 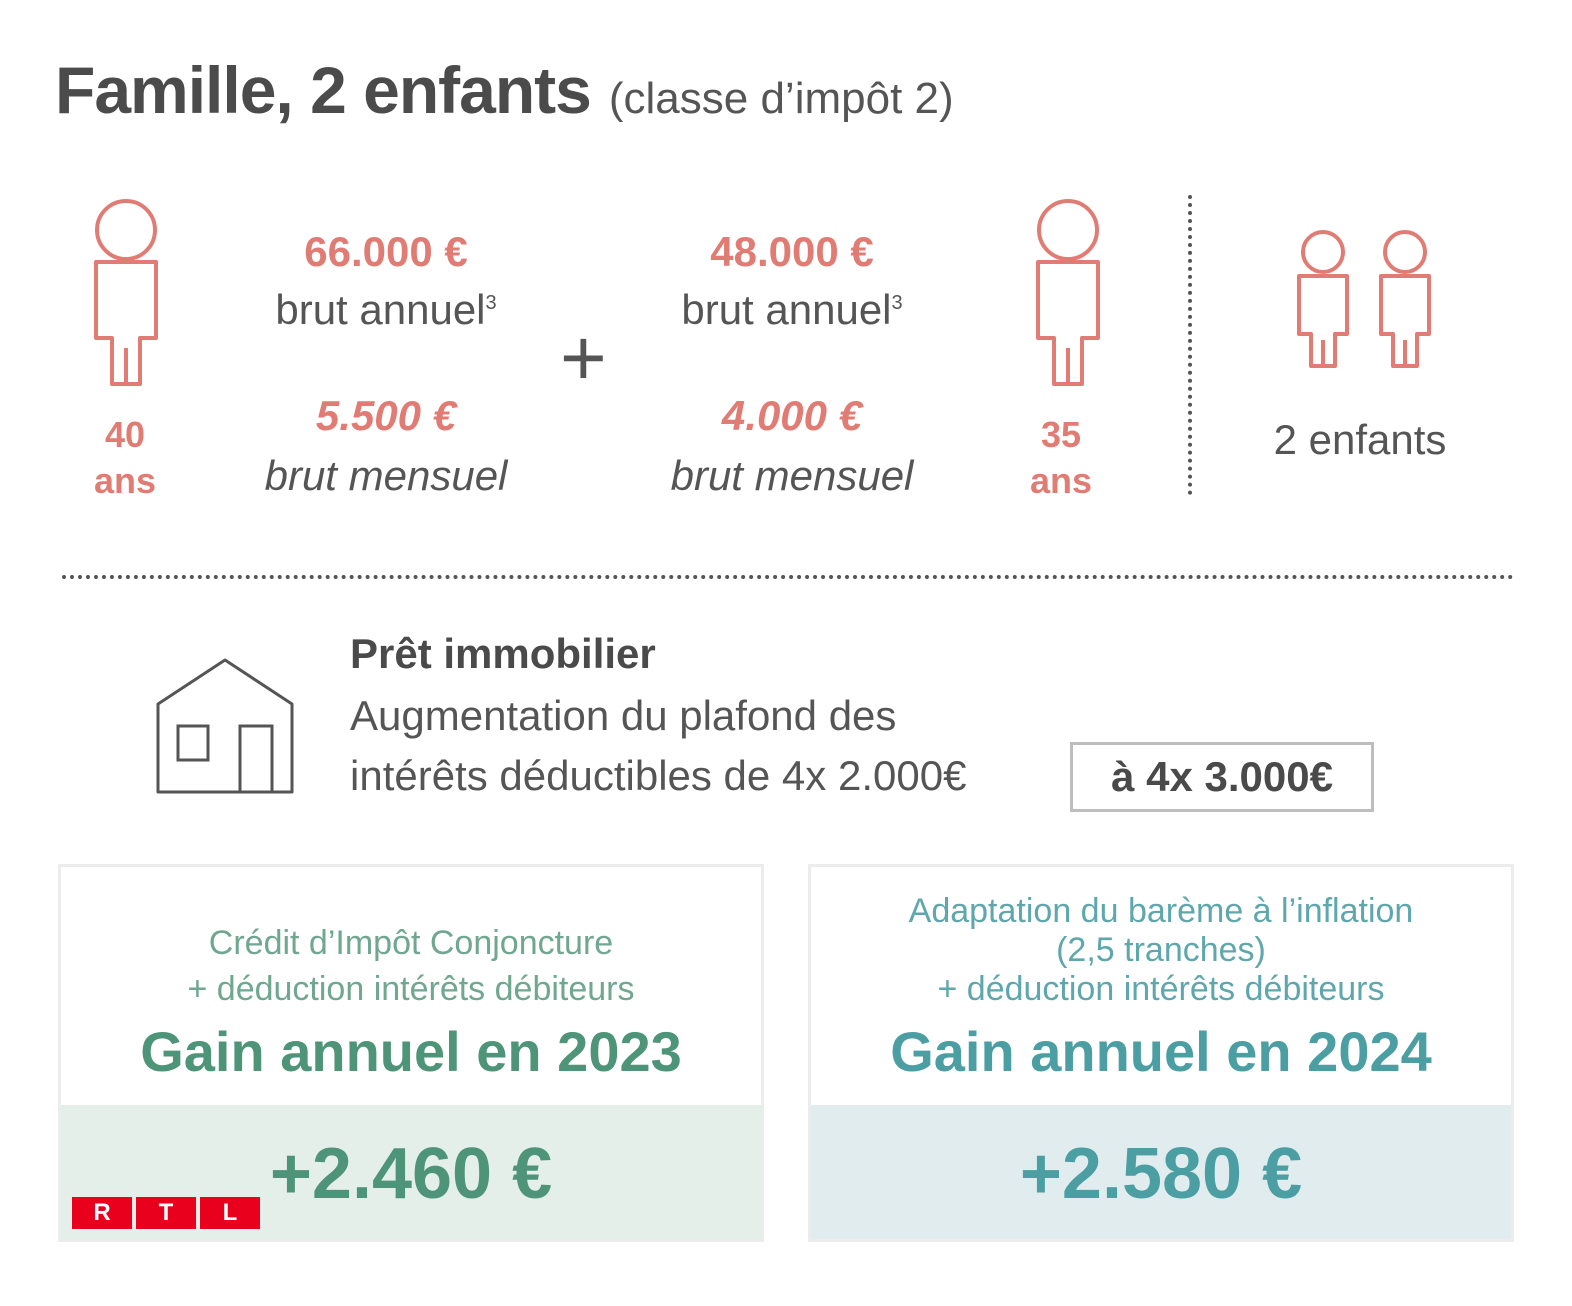 I want to click on person2-annual-amount: 48.000 €, so click(x=792, y=251).